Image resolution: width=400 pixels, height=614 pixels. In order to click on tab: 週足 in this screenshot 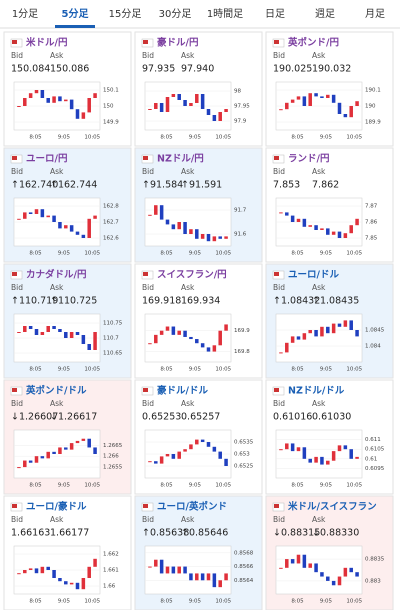, I will do `click(325, 14)`.